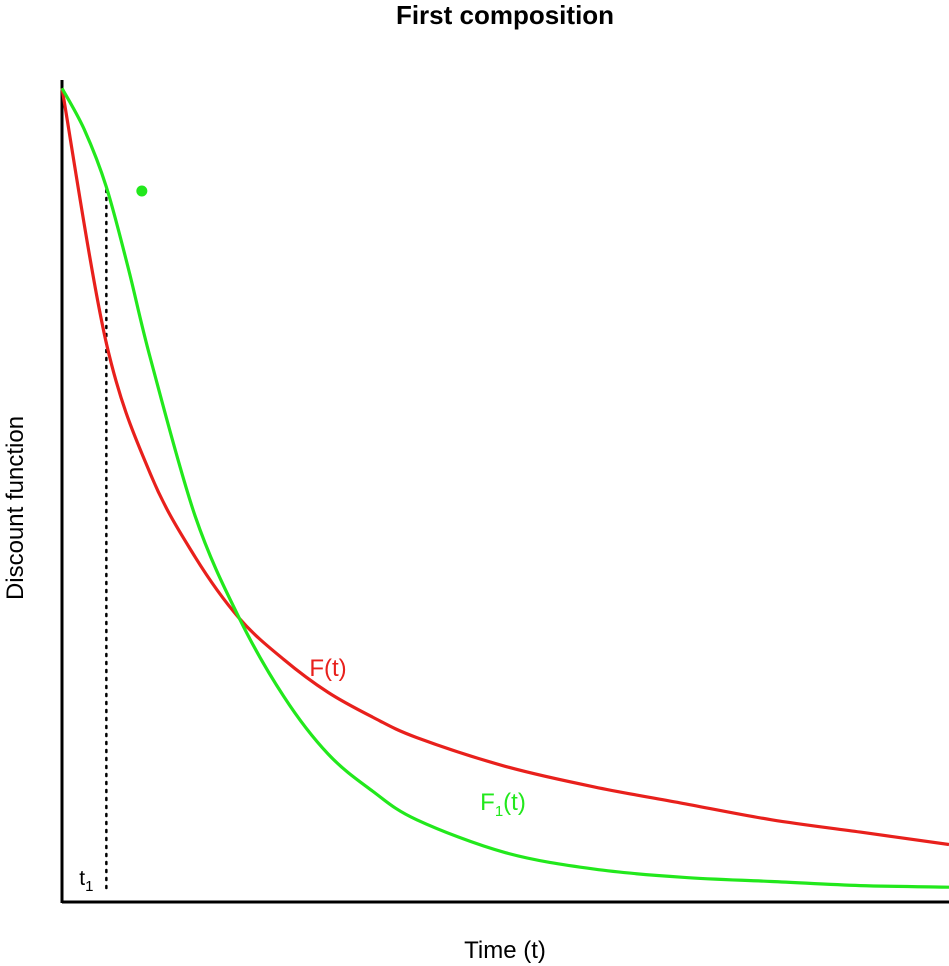  I want to click on series-label-F: F(t), so click(327, 668).